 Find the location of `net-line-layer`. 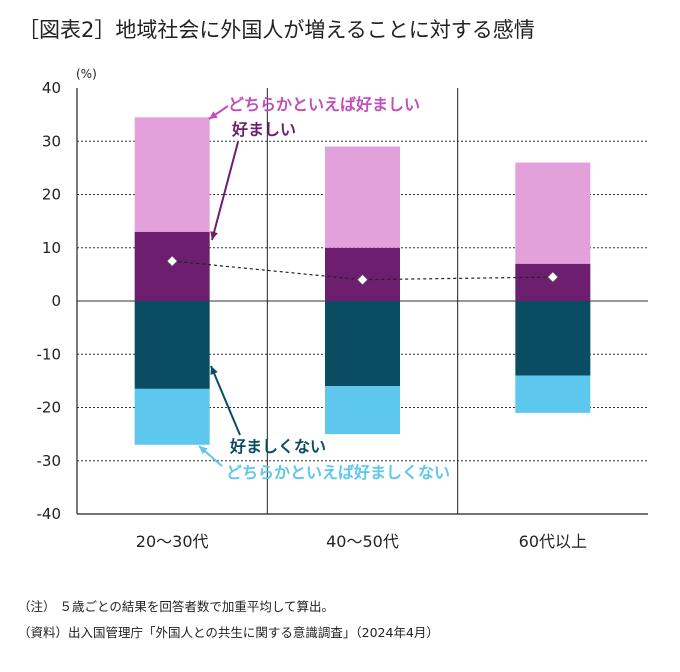

net-line-layer is located at coordinates (362, 270).